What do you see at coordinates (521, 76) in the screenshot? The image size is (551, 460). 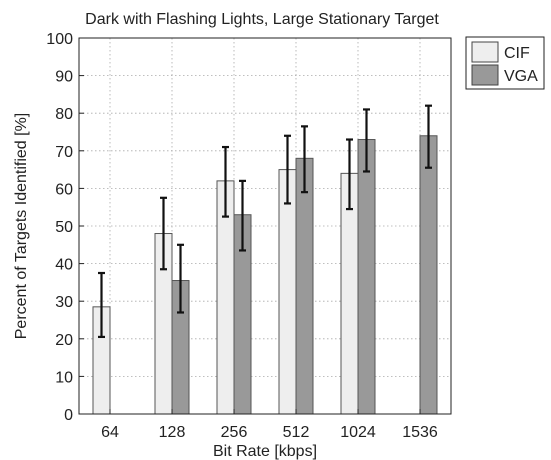 I see `legend-label-vga: VGA` at bounding box center [521, 76].